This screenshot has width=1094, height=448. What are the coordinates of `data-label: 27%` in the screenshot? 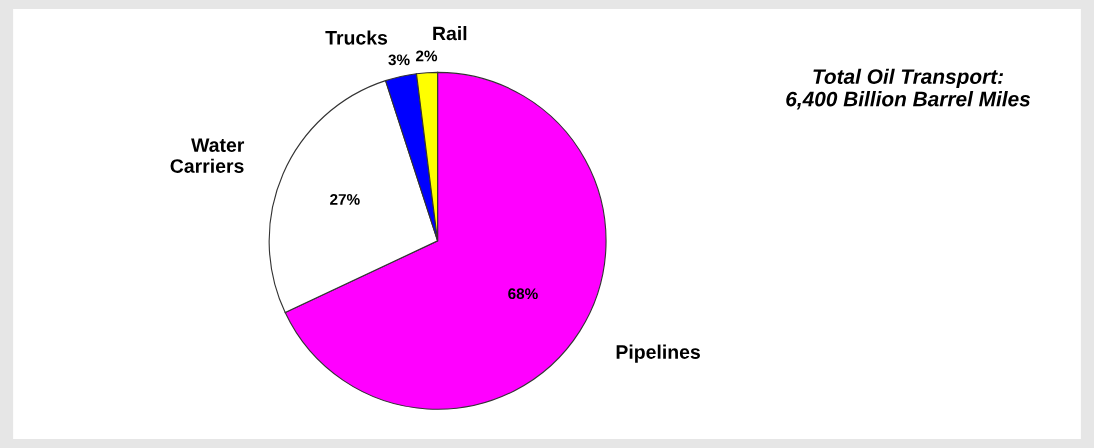 It's located at (345, 199).